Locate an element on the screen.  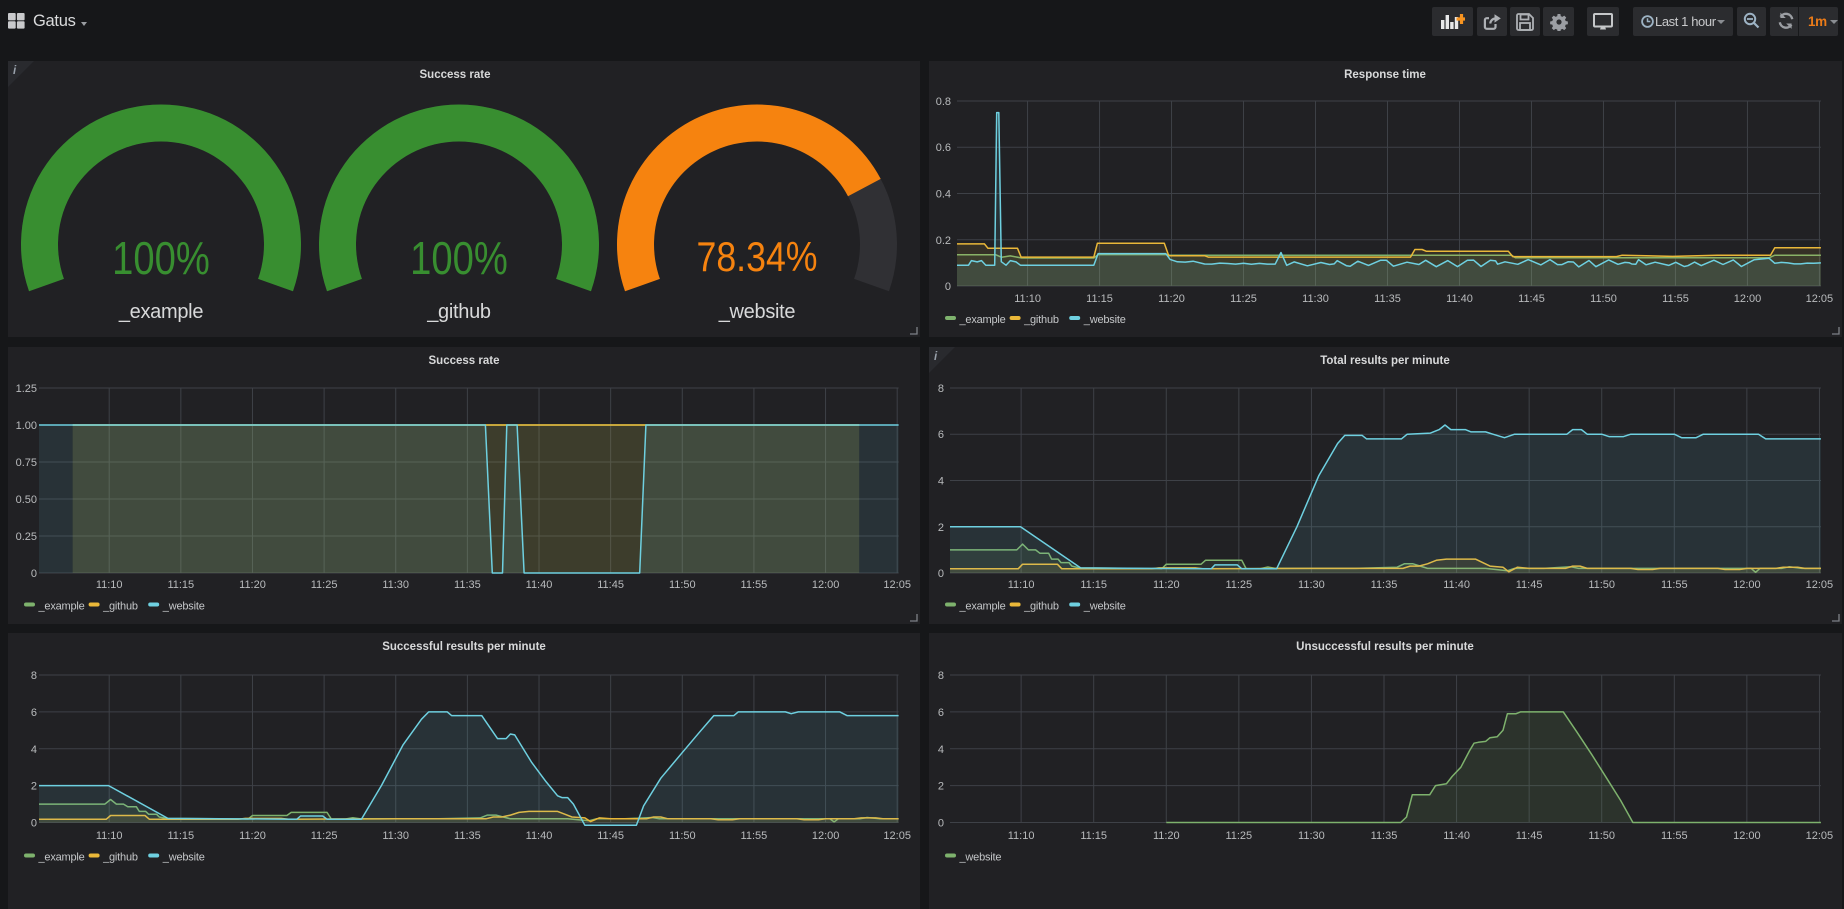
svg-text: 1.25 is located at coordinates (26, 389).